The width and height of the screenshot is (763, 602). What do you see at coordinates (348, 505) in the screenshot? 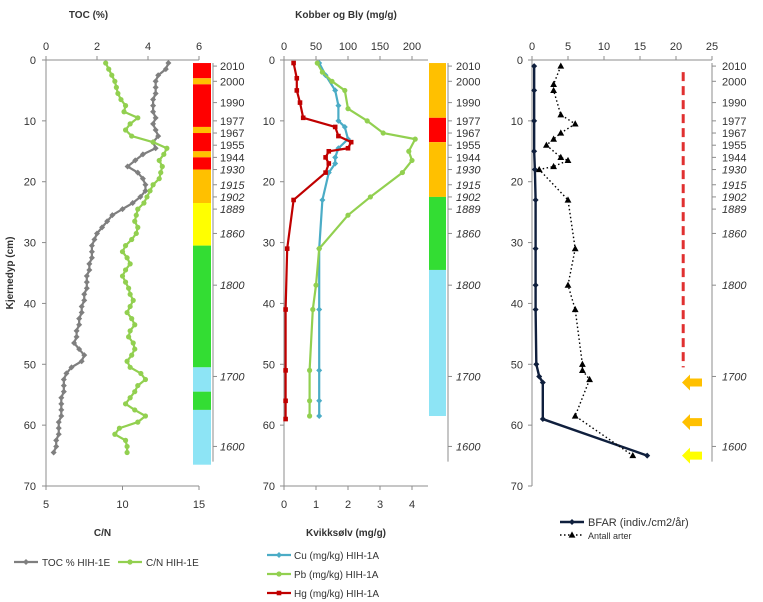
I see `bottom-tick-label: 2` at bounding box center [348, 505].